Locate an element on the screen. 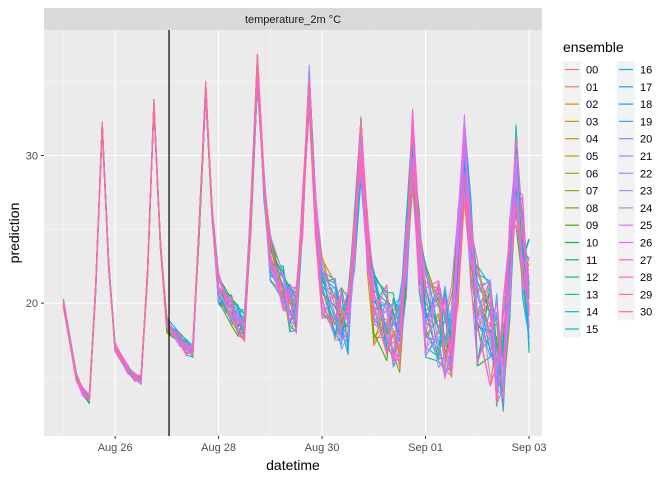 Image resolution: width=672 pixels, height=480 pixels. legend-label-20: 20 is located at coordinates (646, 140).